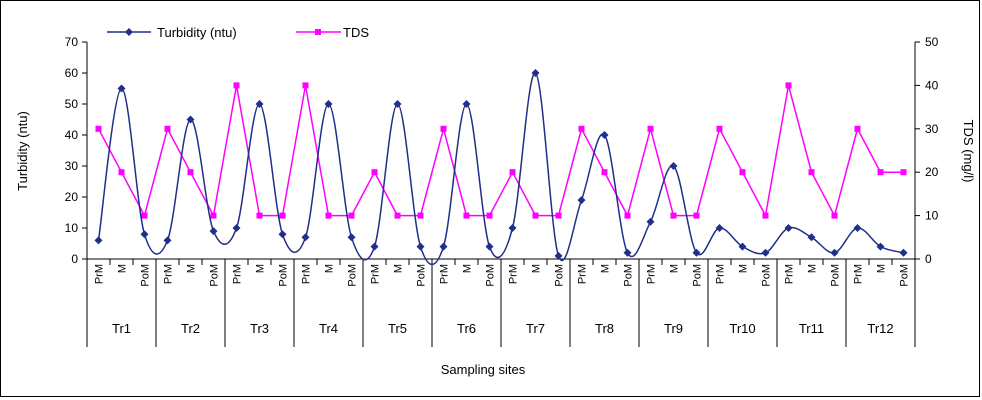 Image resolution: width=982 pixels, height=400 pixels. What do you see at coordinates (72, 197) in the screenshot?
I see `y-left-tick-label: 20` at bounding box center [72, 197].